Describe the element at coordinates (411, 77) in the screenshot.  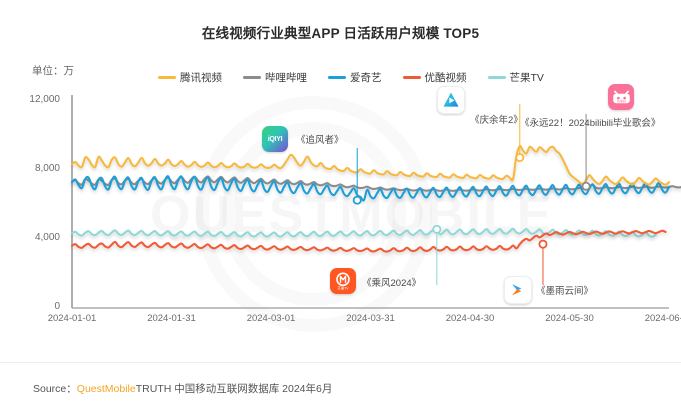
I see `legend-swatch-youku` at that location.